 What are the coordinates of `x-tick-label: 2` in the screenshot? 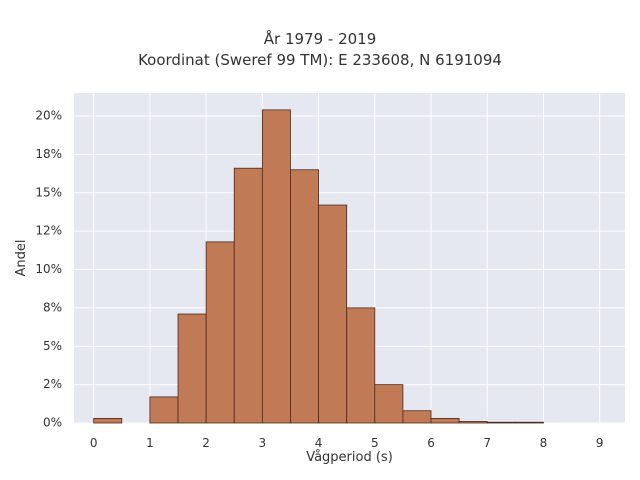 It's located at (206, 443).